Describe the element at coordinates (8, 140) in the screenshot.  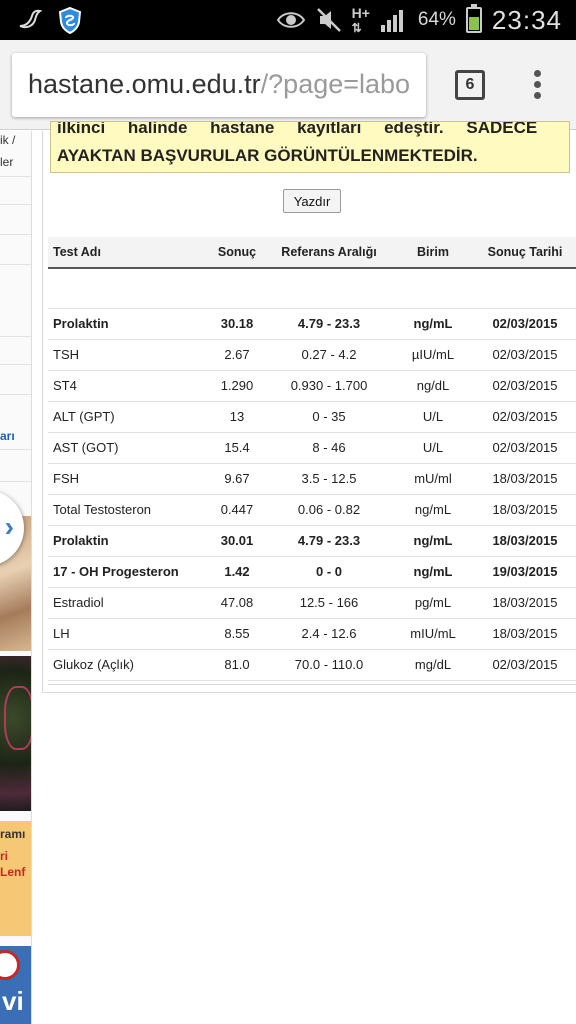
I see `sidebar-item-label: ik /` at that location.